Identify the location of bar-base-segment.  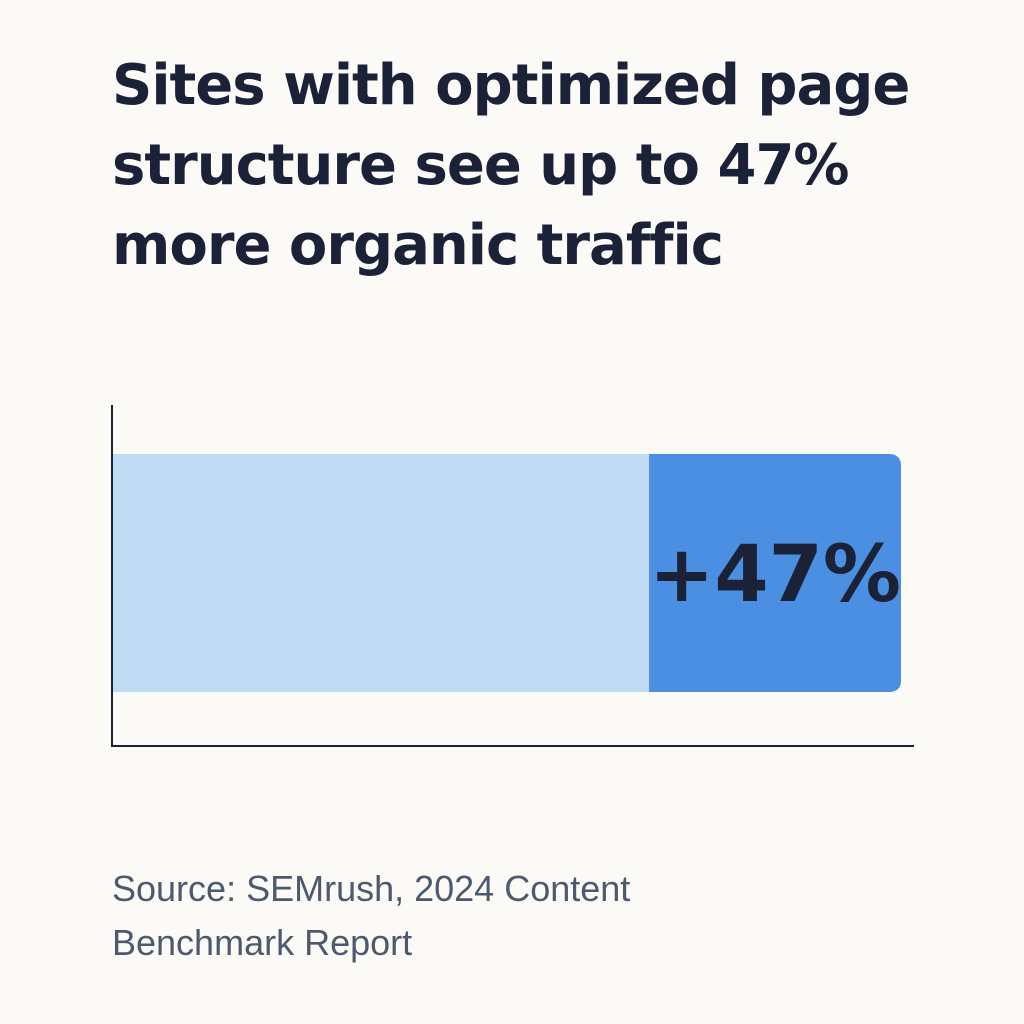
(381, 573).